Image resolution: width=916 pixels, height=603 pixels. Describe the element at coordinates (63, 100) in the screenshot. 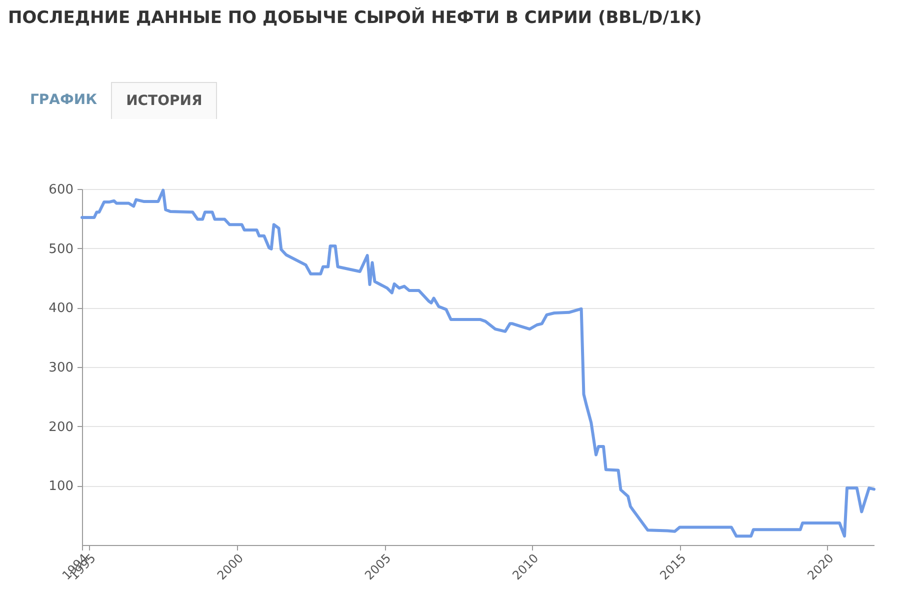

I see `text: ГРАФИК` at that location.